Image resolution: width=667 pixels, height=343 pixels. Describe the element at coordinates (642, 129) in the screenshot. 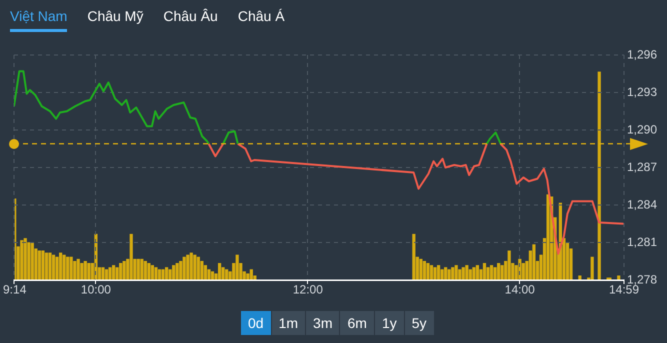

I see `y-tick-label: 1,290` at that location.